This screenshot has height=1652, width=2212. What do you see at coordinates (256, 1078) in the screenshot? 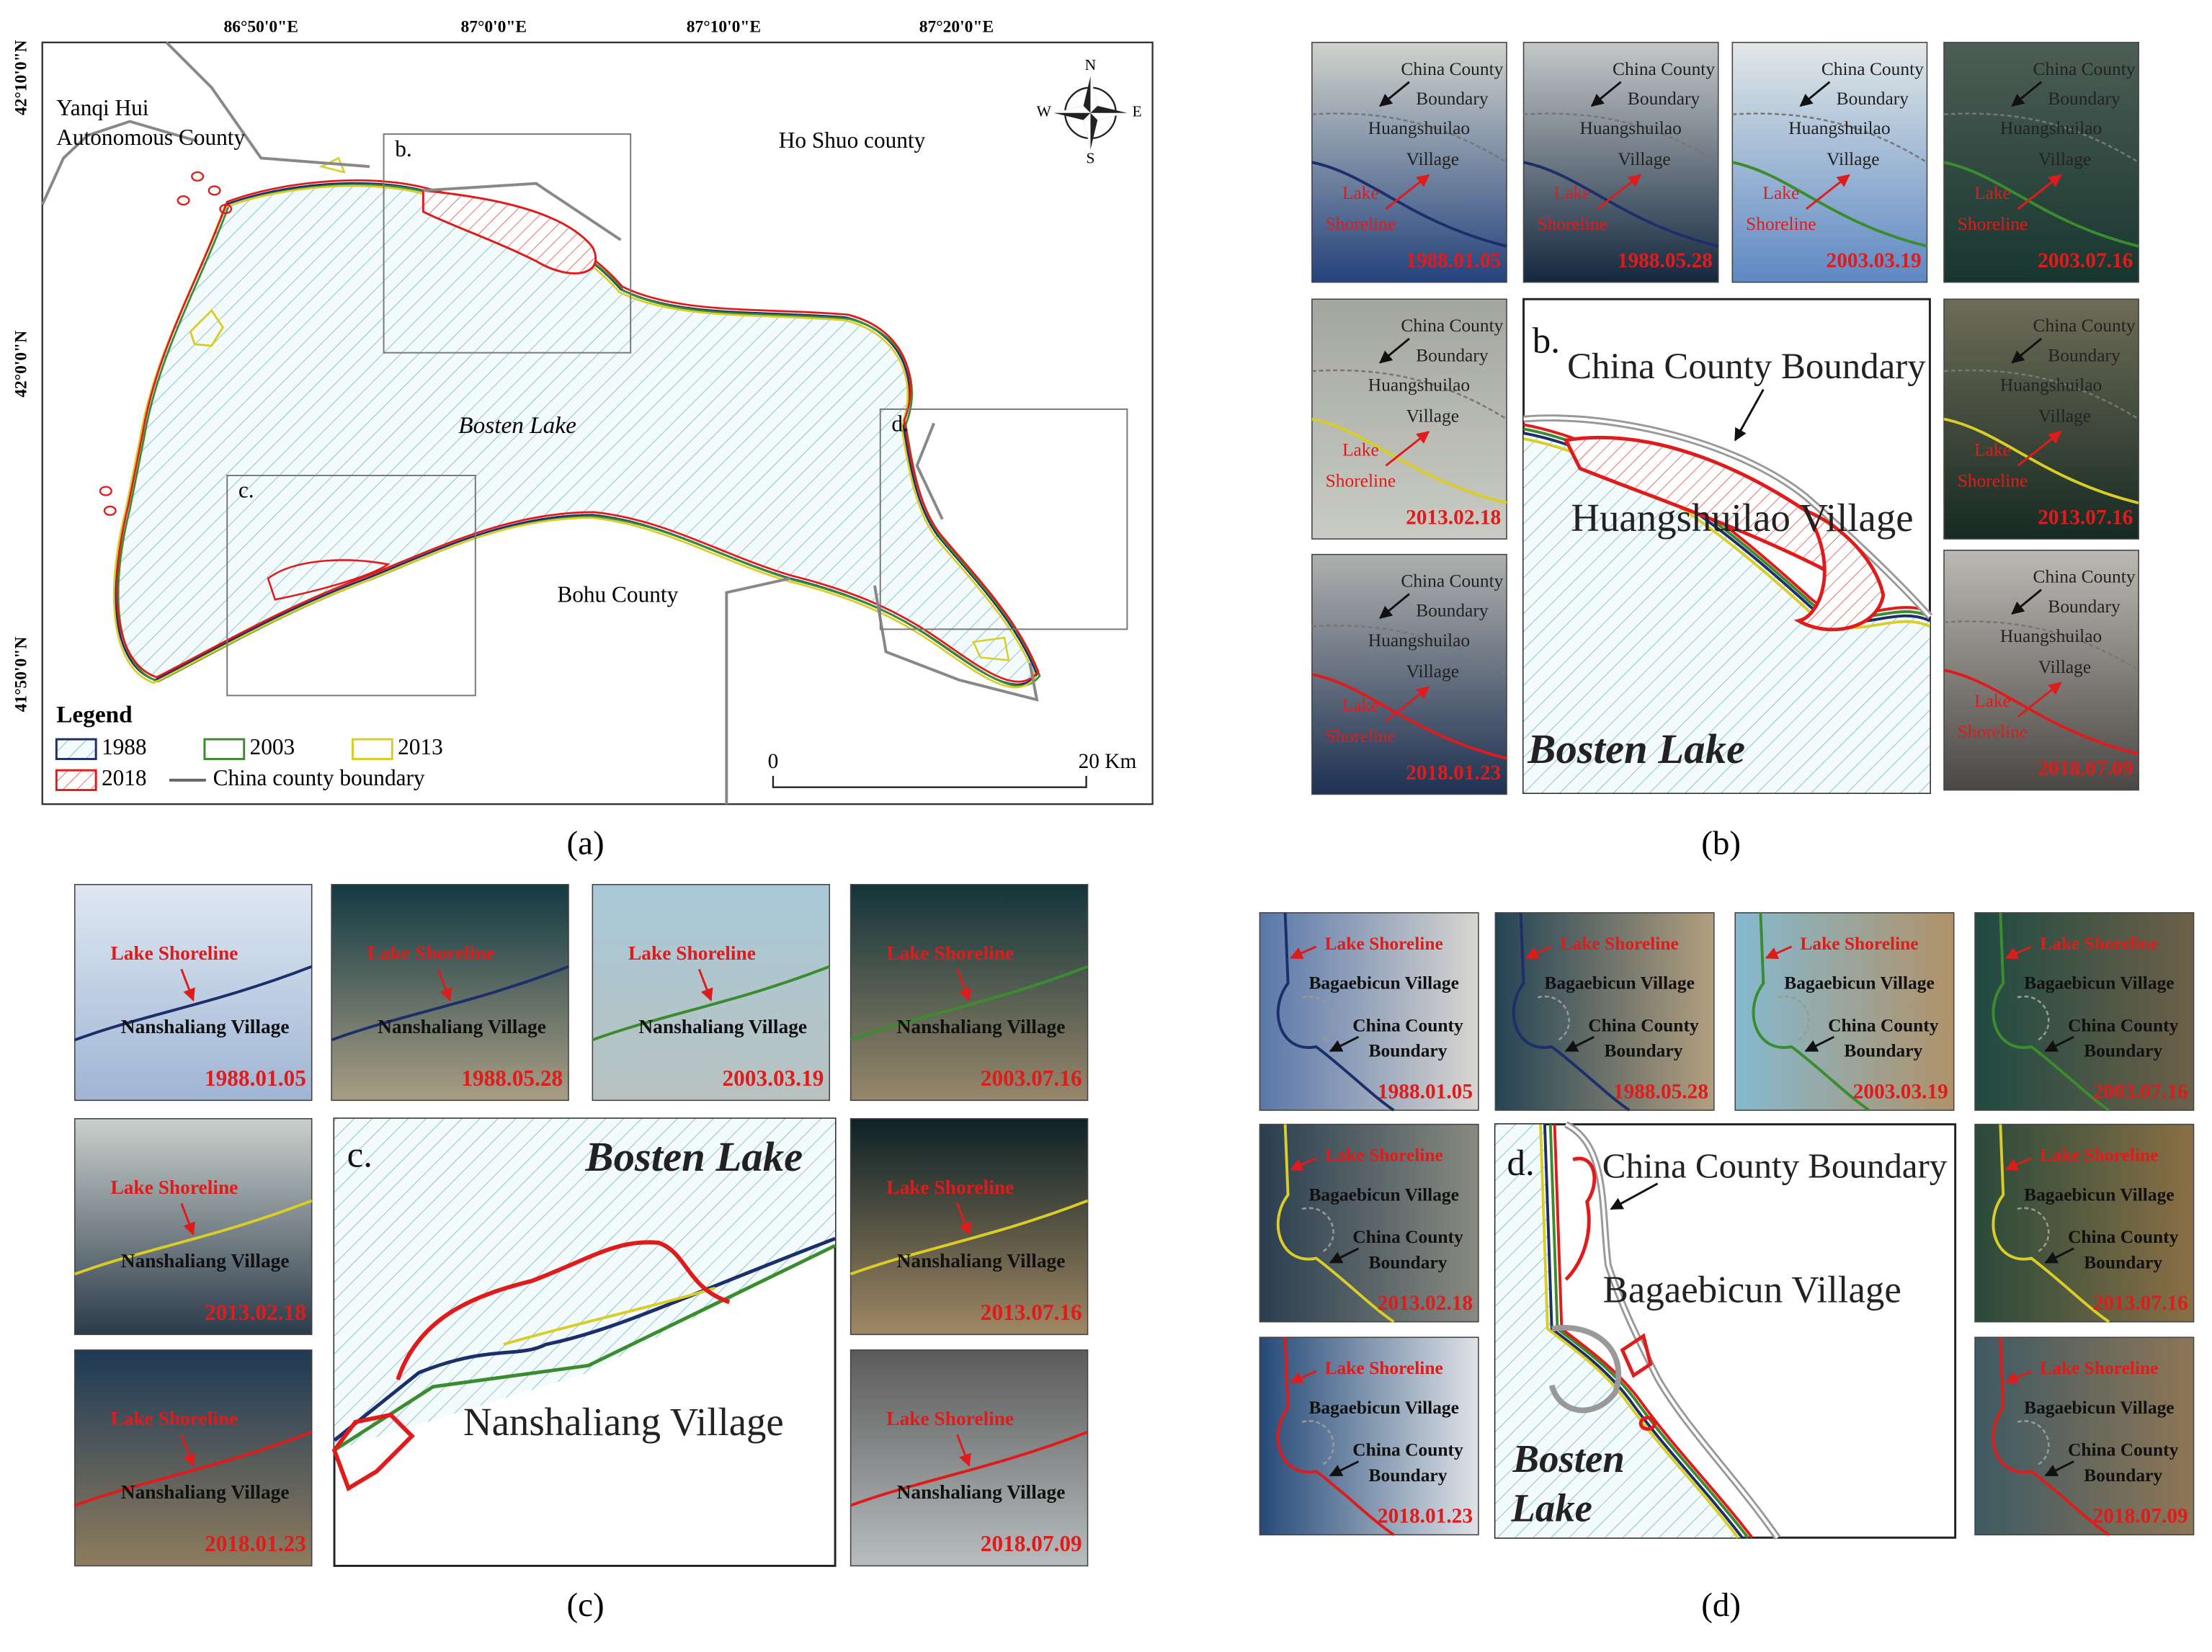
I see `date-label: 1988.01.05` at bounding box center [256, 1078].